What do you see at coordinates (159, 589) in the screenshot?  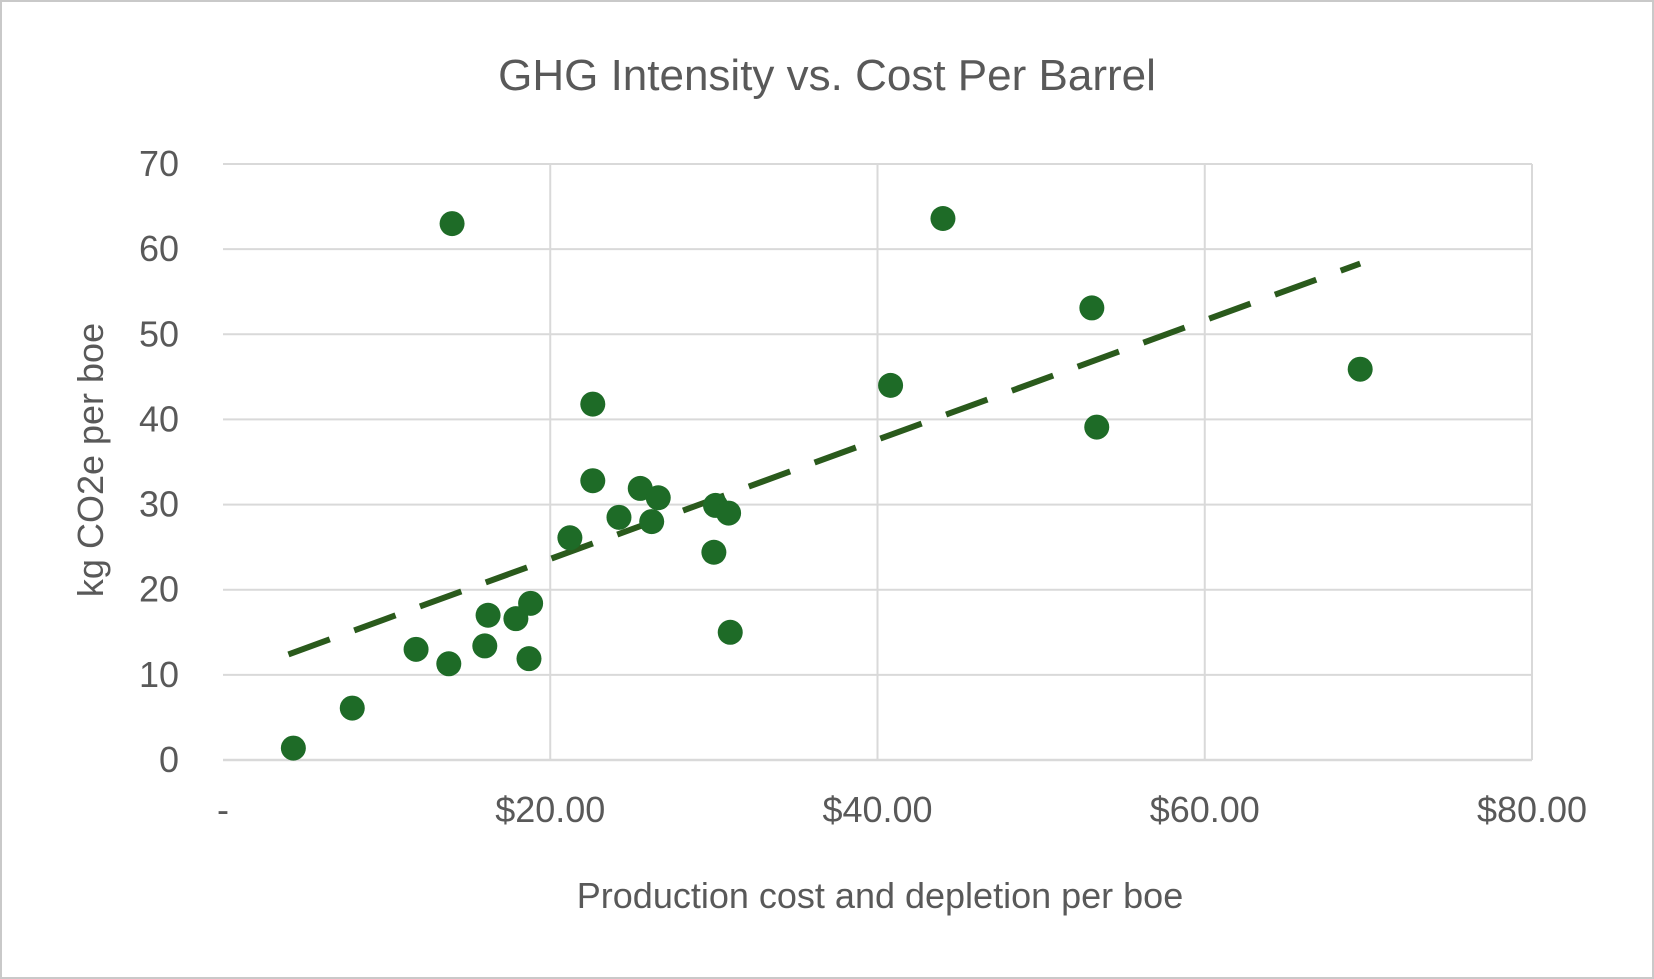 I see `y-tick-label: 20` at bounding box center [159, 589].